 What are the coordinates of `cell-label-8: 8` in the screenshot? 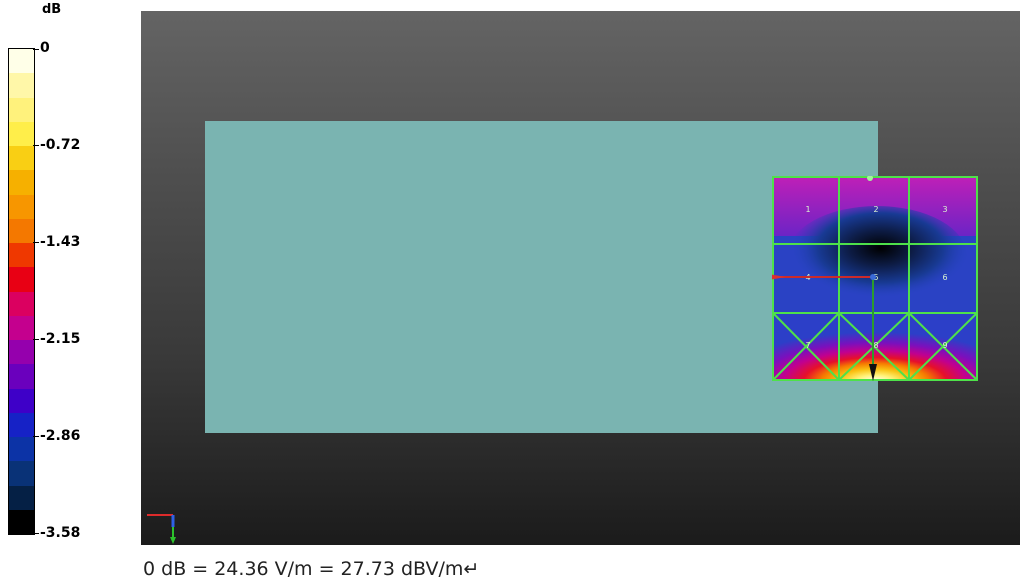 It's located at (875, 345).